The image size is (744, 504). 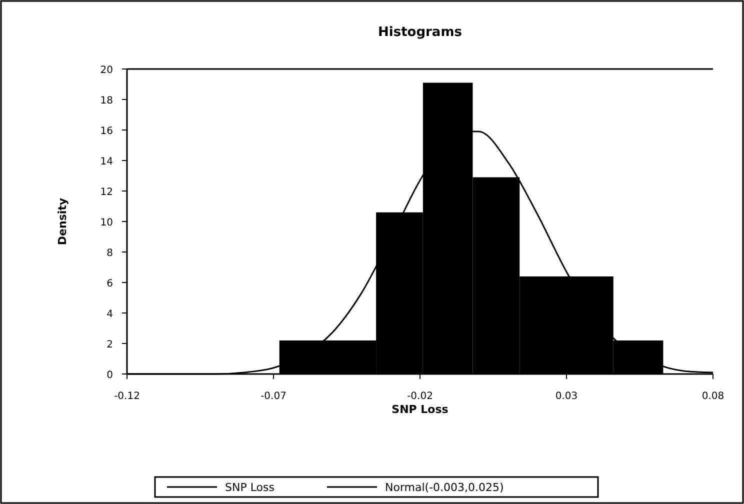 What do you see at coordinates (109, 375) in the screenshot?
I see `y-tick-label: 0` at bounding box center [109, 375].